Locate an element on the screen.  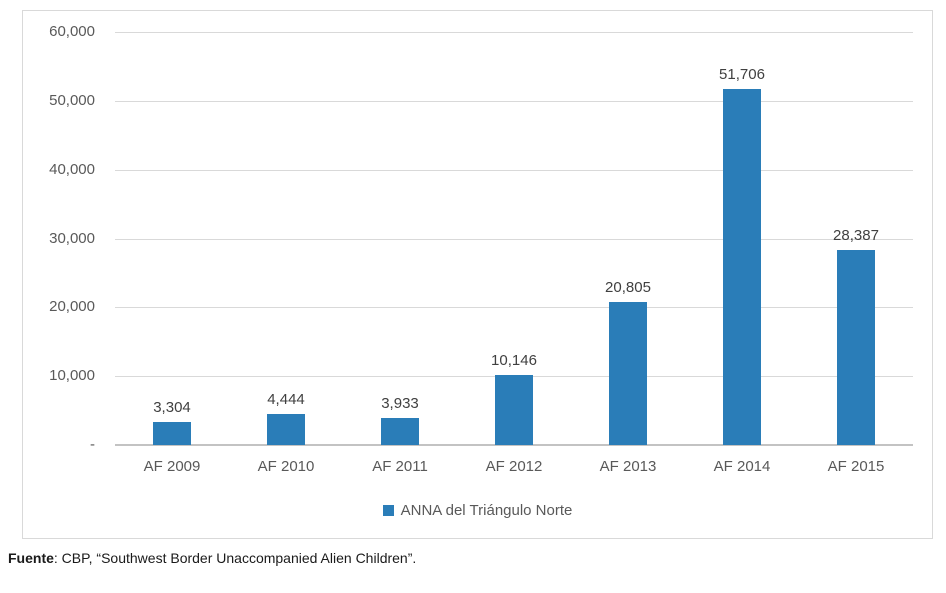
bar-af-2011 is located at coordinates (400, 431).